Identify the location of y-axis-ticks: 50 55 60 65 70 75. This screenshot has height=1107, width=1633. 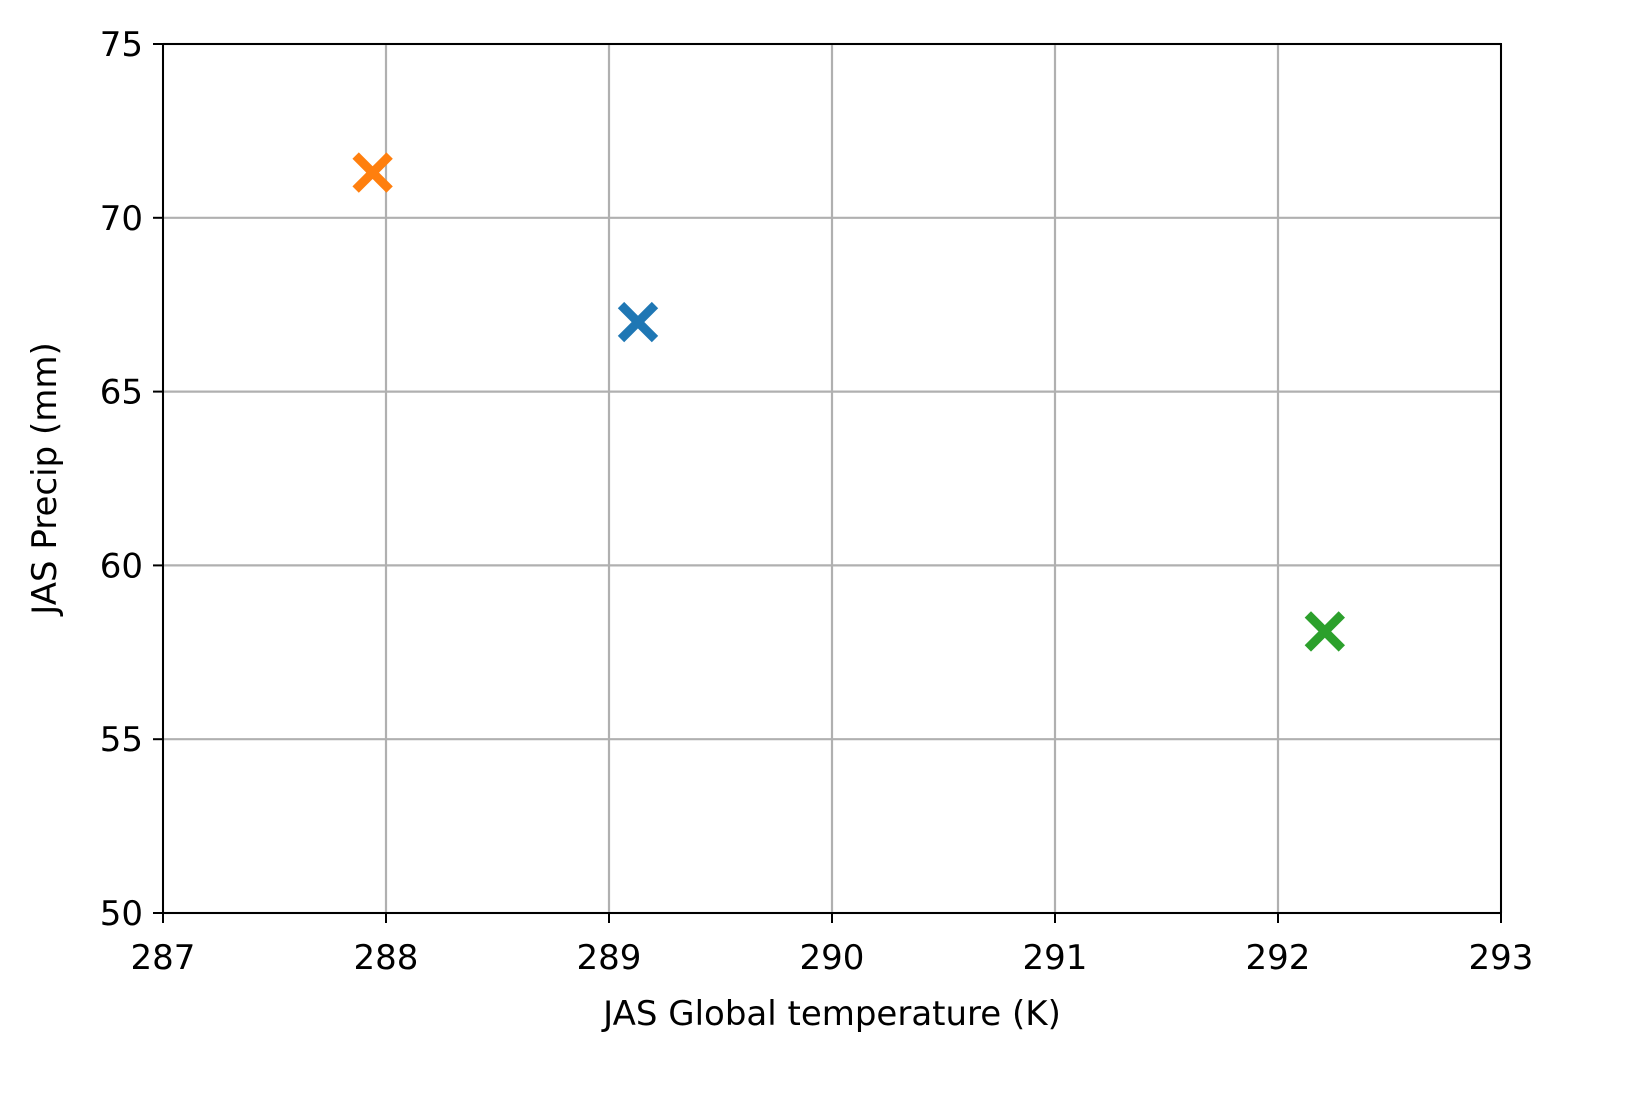
(131, 479).